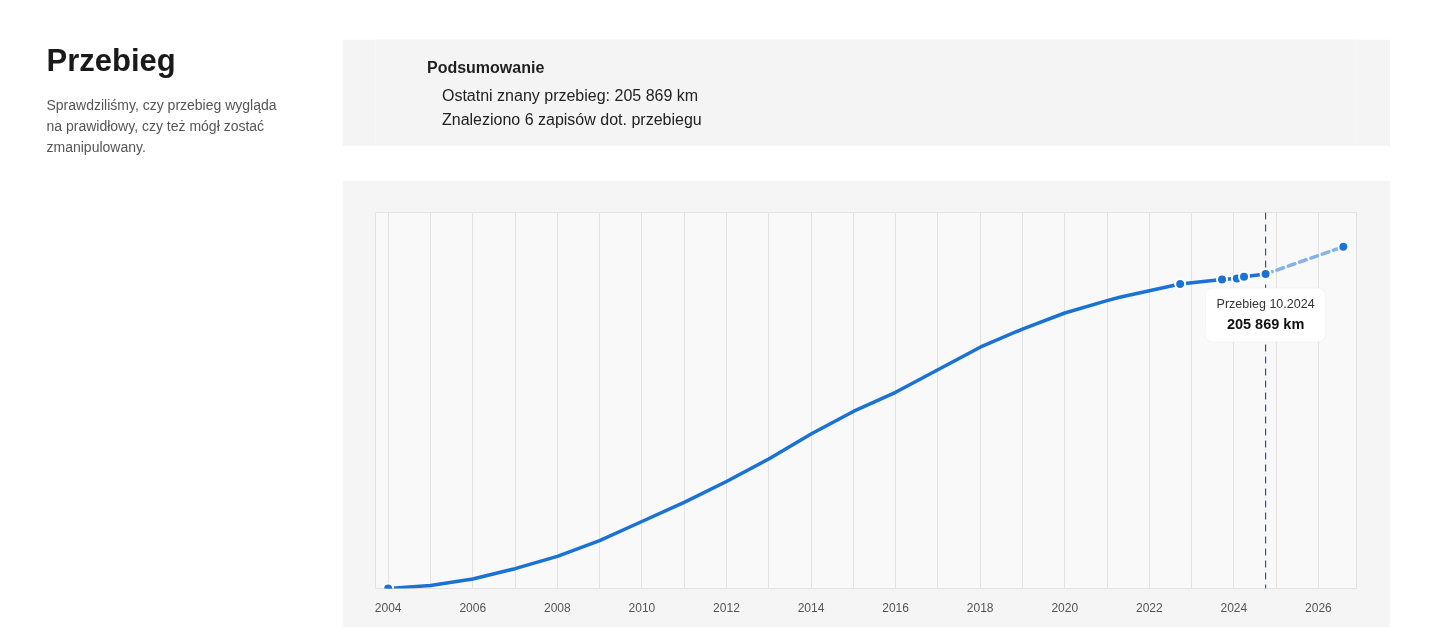  Describe the element at coordinates (980, 607) in the screenshot. I see `x-tick-label: 2018` at that location.